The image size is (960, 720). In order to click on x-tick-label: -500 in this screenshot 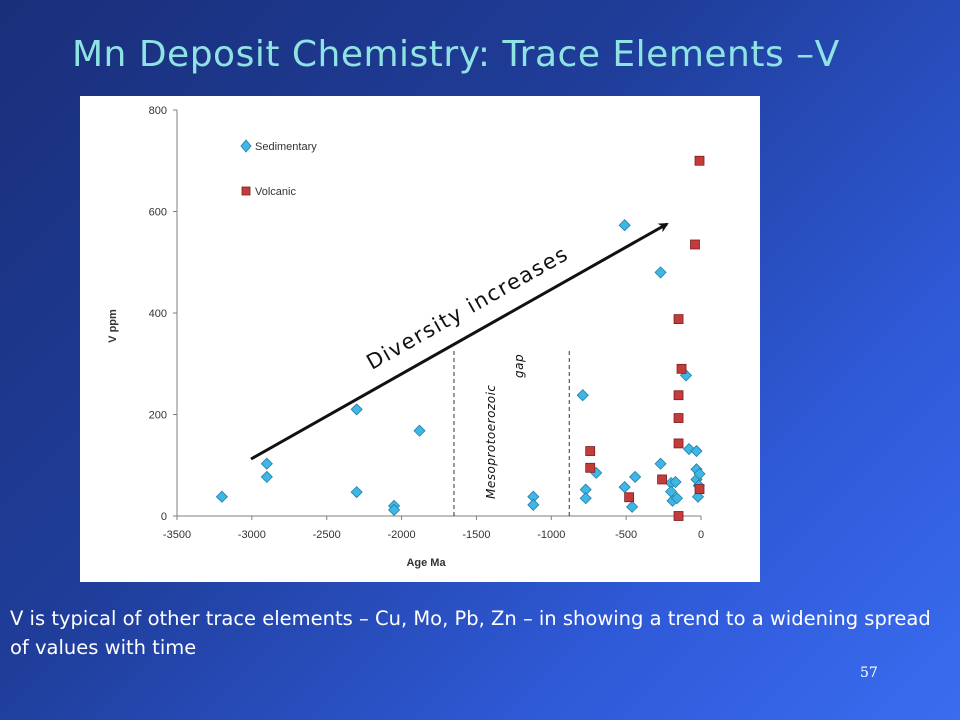, I will do `click(626, 535)`.